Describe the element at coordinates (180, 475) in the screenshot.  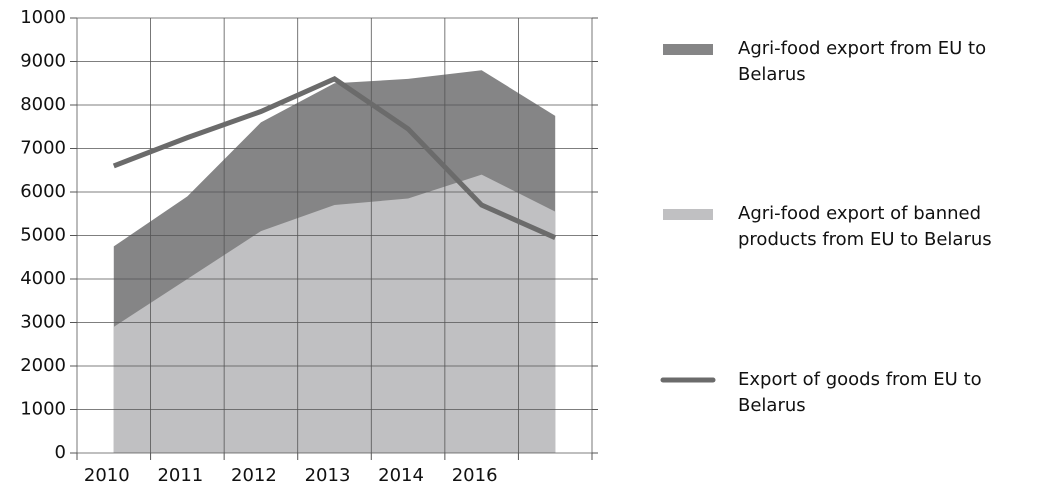
I see `x-tick-label: 2011` at that location.